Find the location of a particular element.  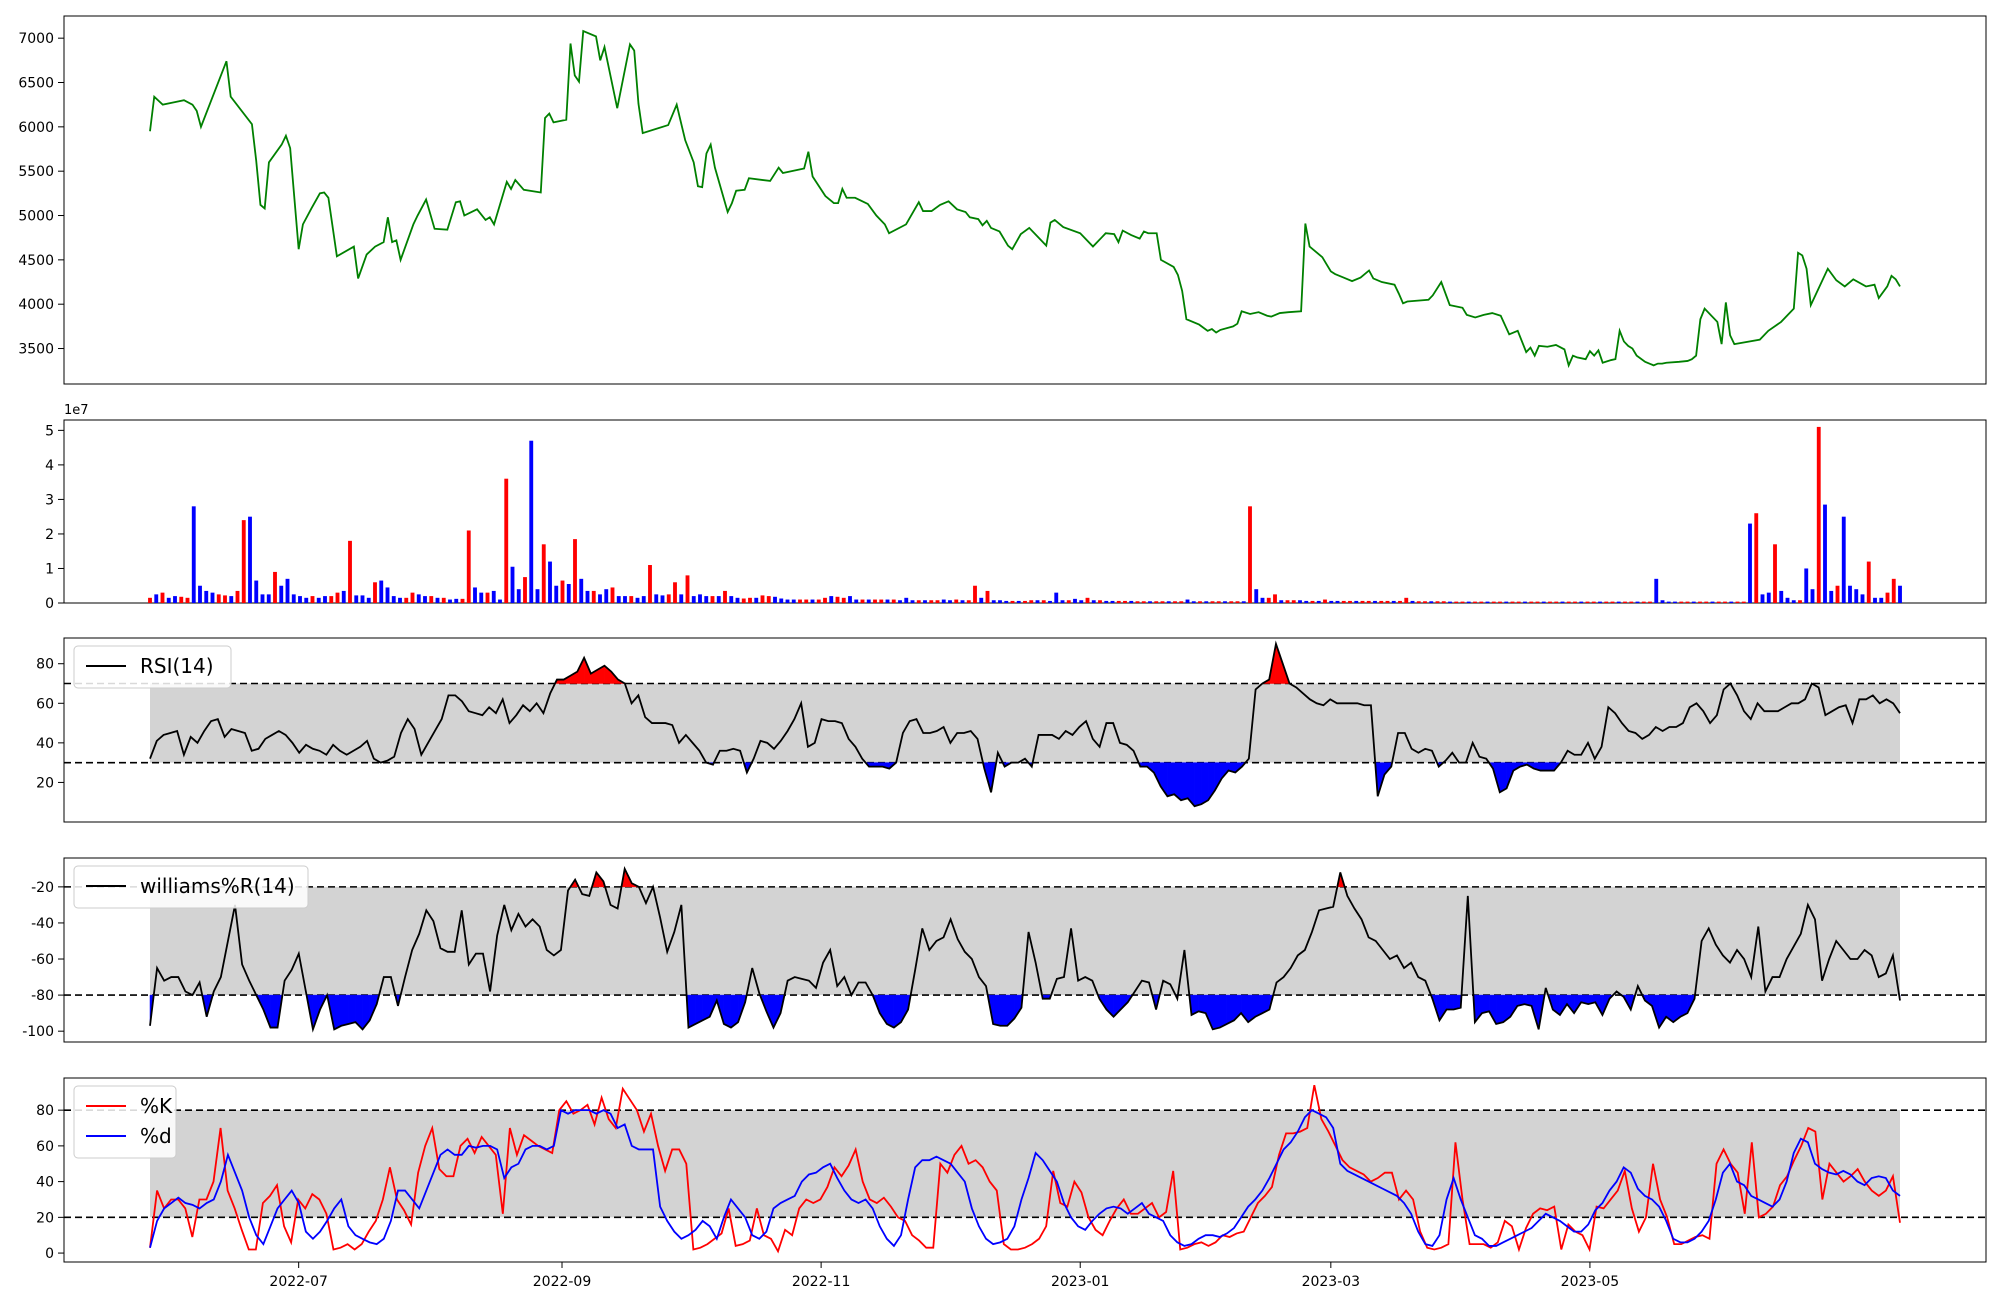

y-tick-label: 3500 is located at coordinates (36, 350).